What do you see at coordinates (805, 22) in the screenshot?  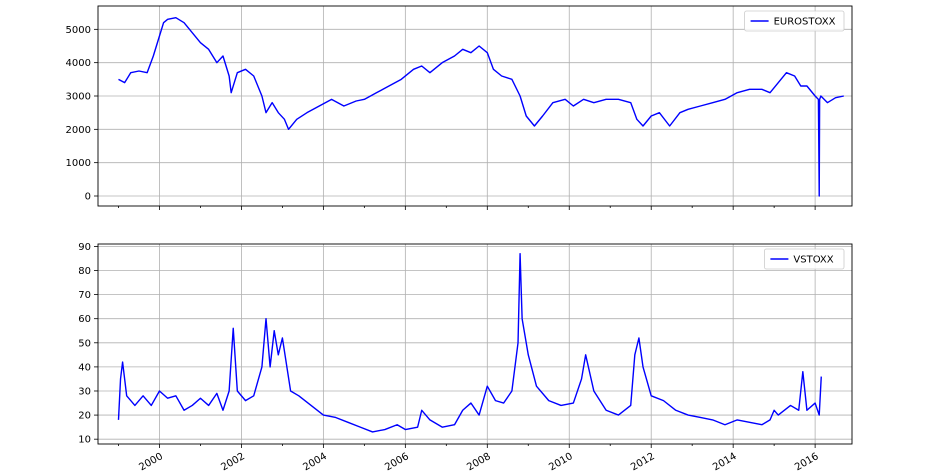 I see `legend-label: EUROSTOXX` at bounding box center [805, 22].